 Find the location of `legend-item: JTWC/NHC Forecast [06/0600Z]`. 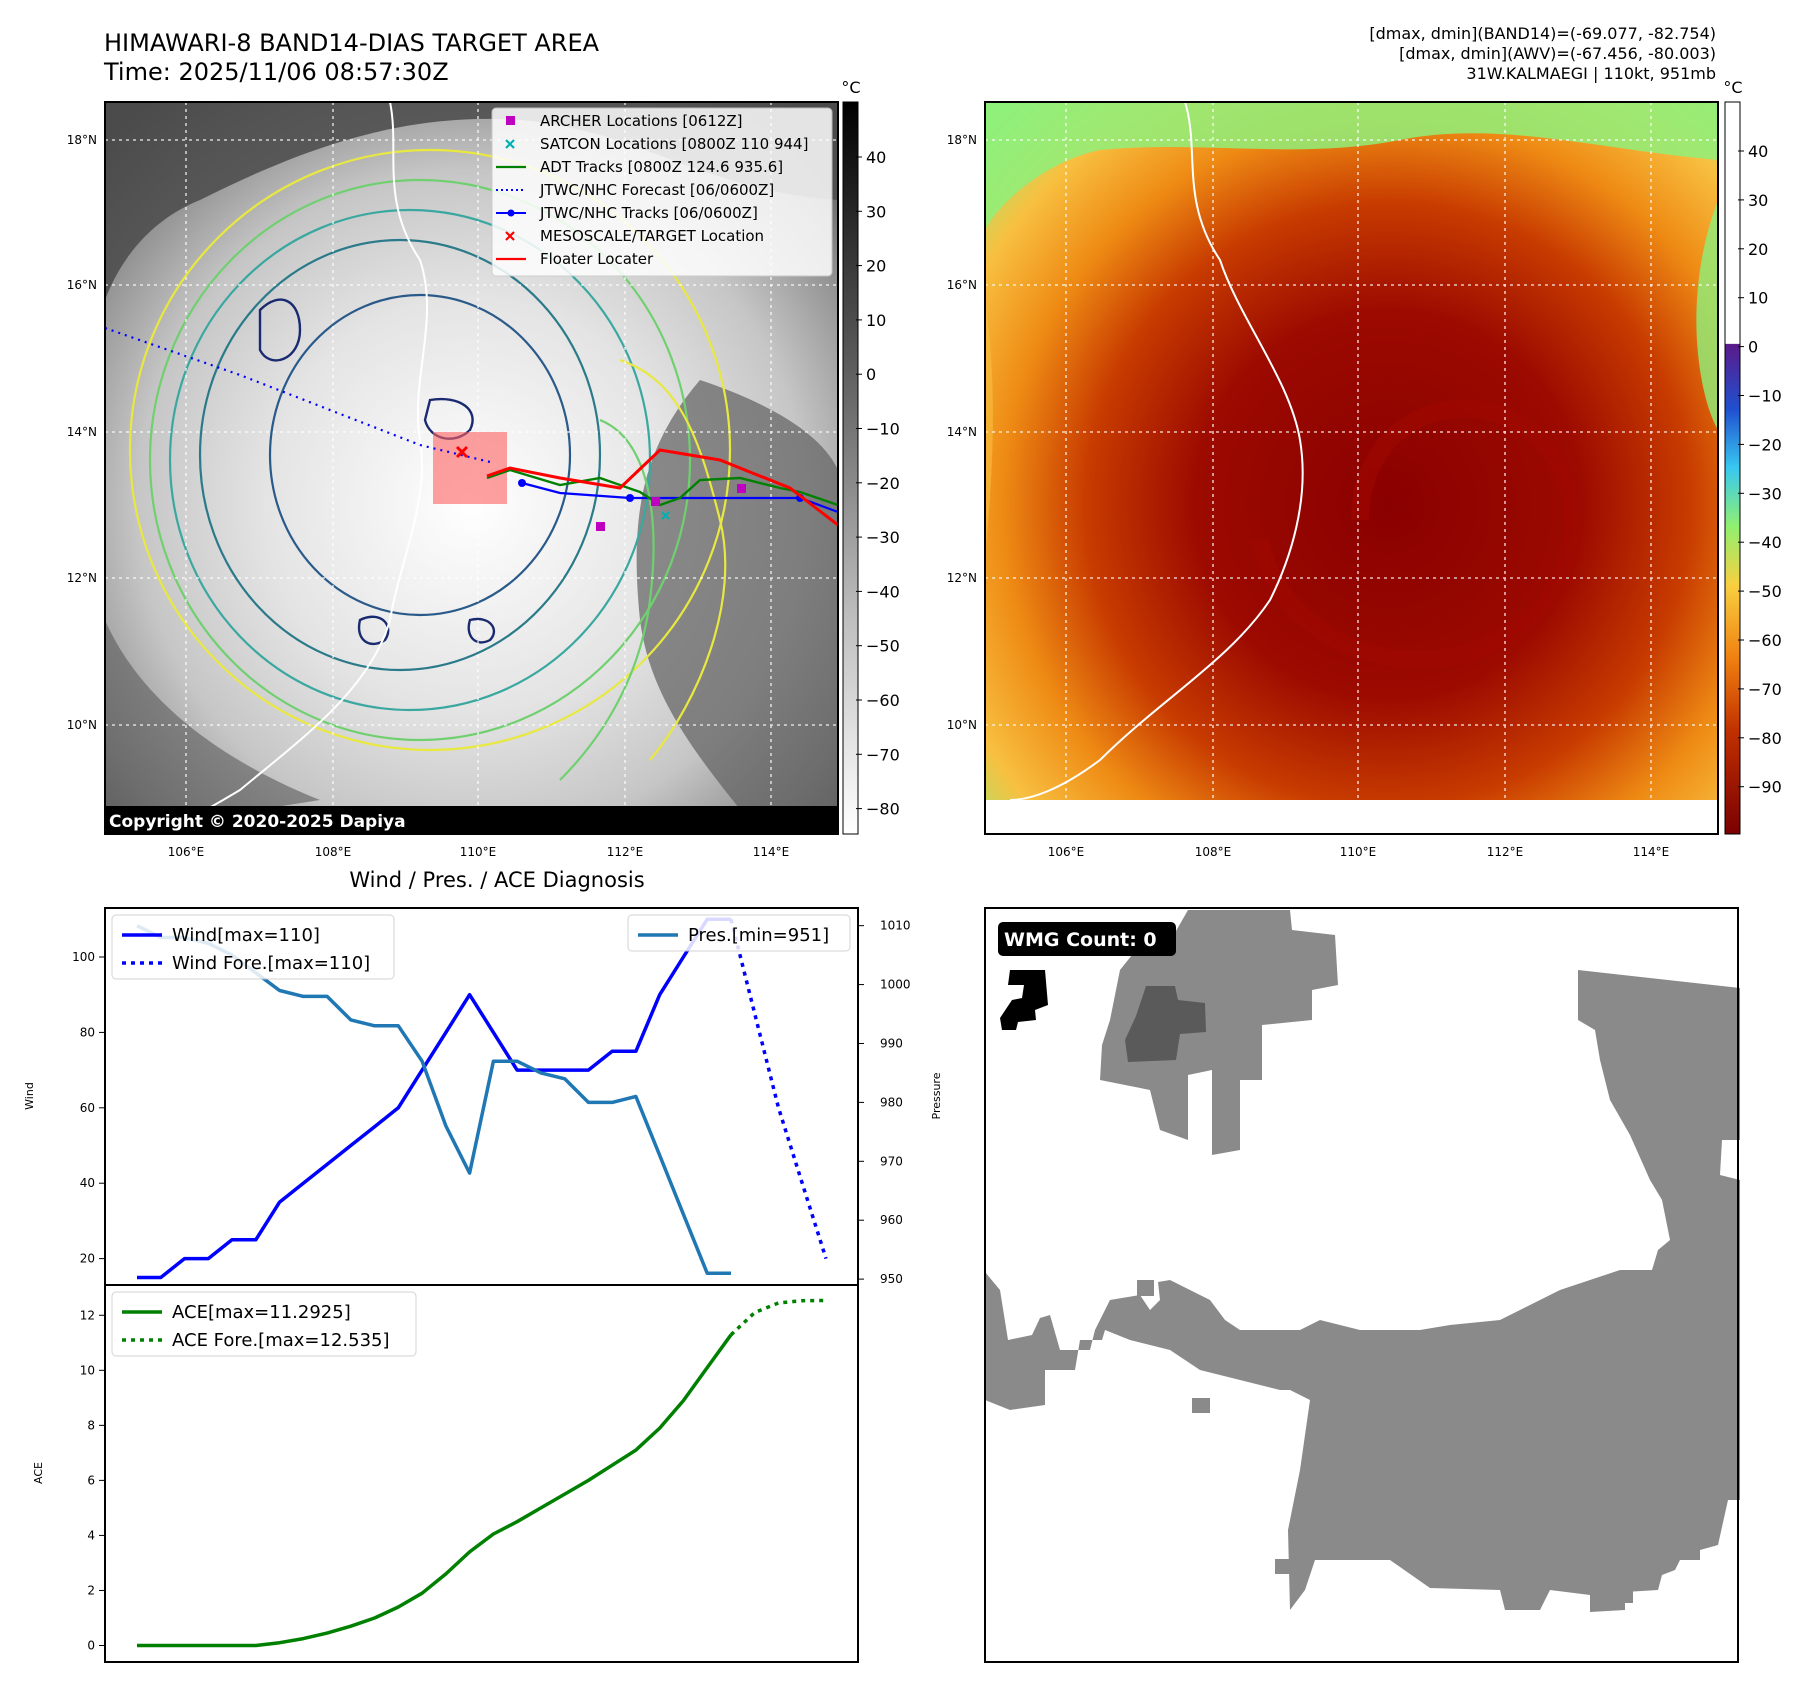

legend-item: JTWC/NHC Forecast [06/0600Z] is located at coordinates (635, 190).